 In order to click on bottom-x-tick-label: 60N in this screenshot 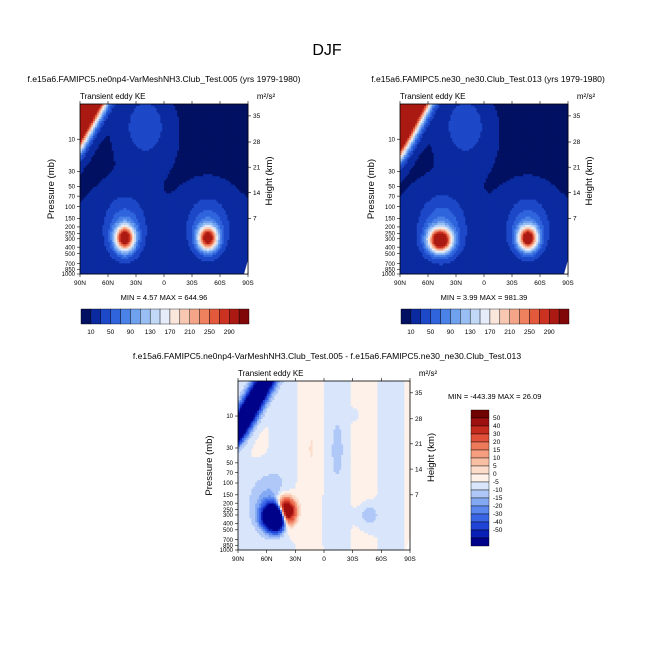, I will do `click(267, 559)`.